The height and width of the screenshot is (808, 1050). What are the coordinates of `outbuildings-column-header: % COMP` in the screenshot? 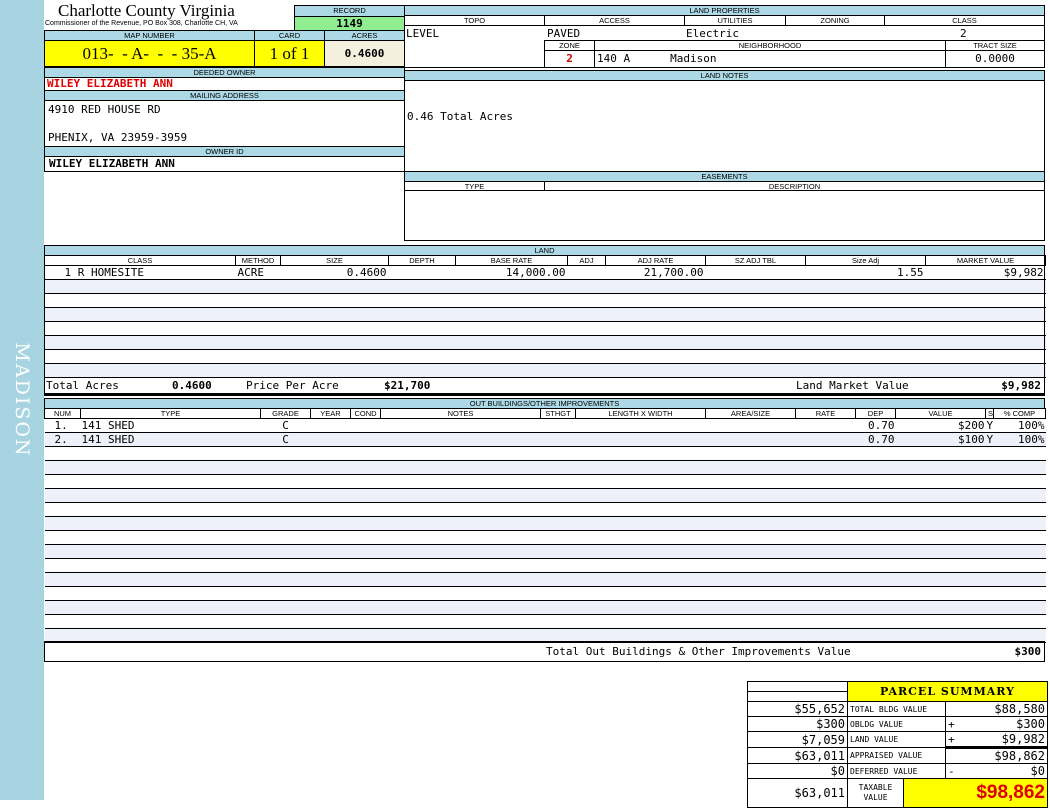 It's located at (1019, 413).